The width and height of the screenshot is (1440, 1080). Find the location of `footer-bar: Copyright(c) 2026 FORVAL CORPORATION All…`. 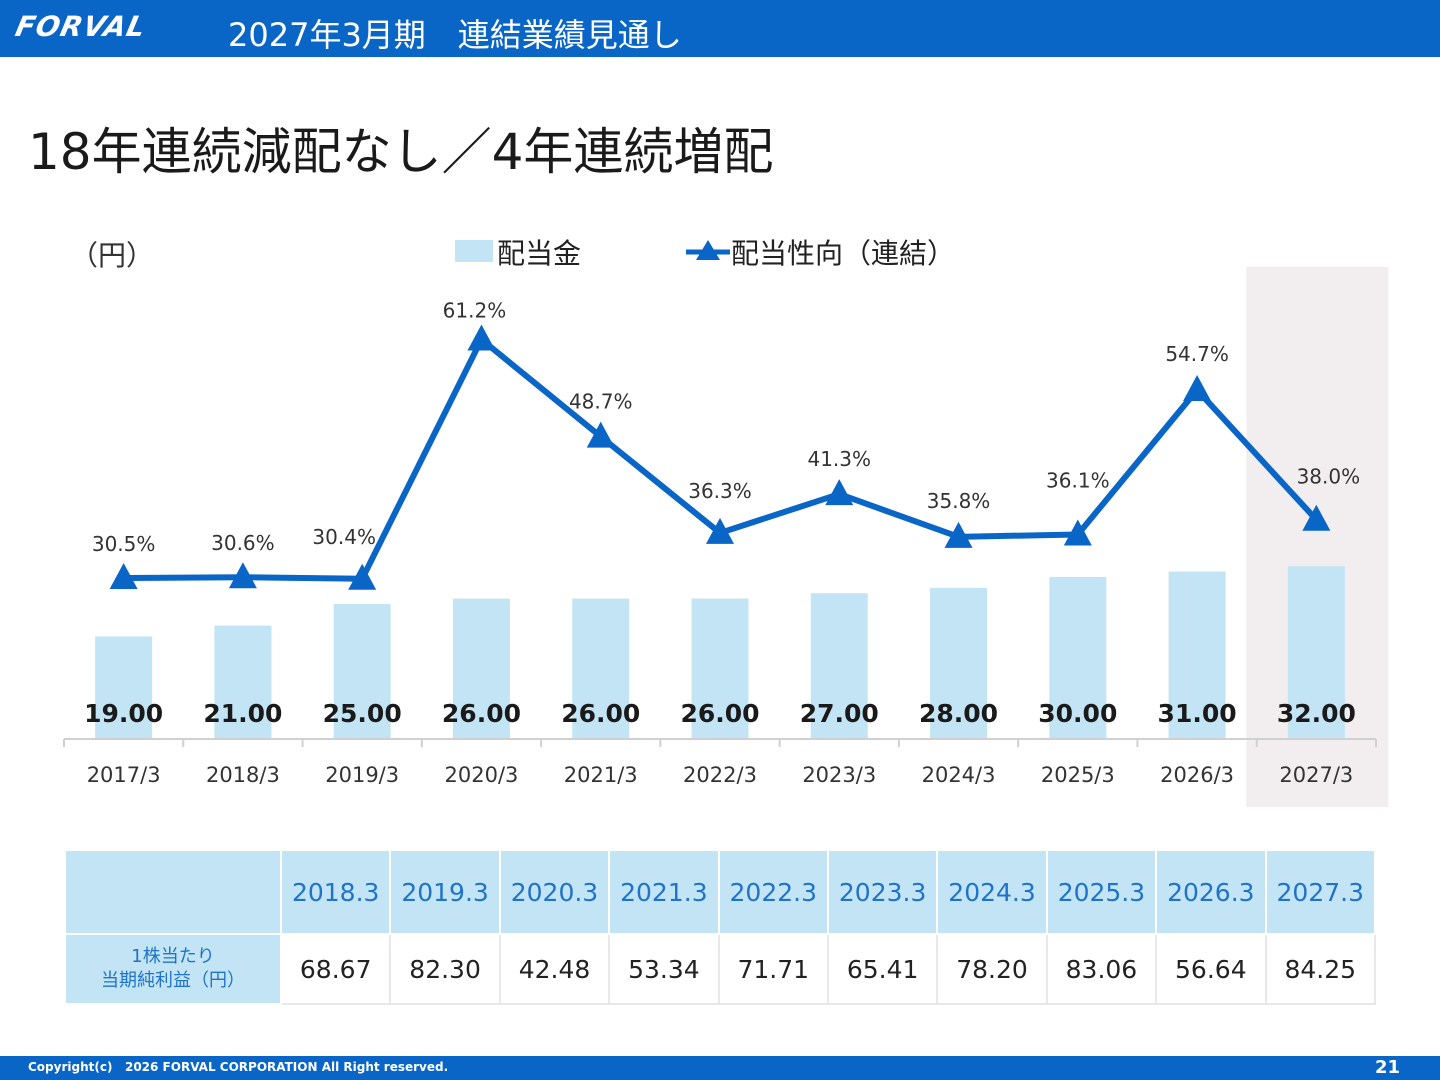

footer-bar: Copyright(c) 2026 FORVAL CORPORATION All… is located at coordinates (720, 1068).